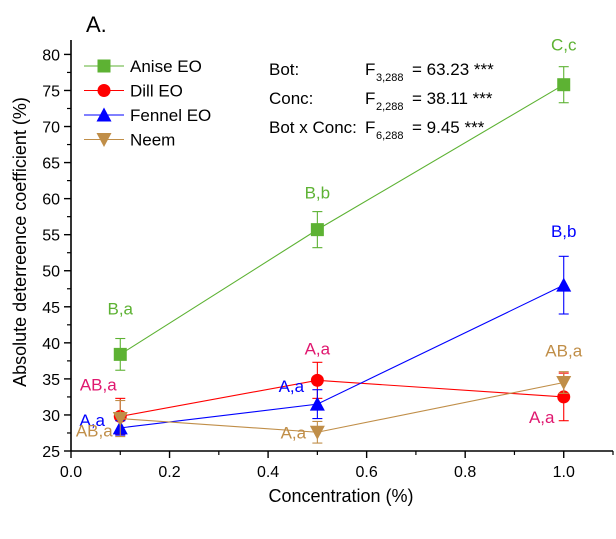 Image resolution: width=616 pixels, height=539 pixels. Describe the element at coordinates (51, 380) in the screenshot. I see `y-tick-label: 35` at that location.